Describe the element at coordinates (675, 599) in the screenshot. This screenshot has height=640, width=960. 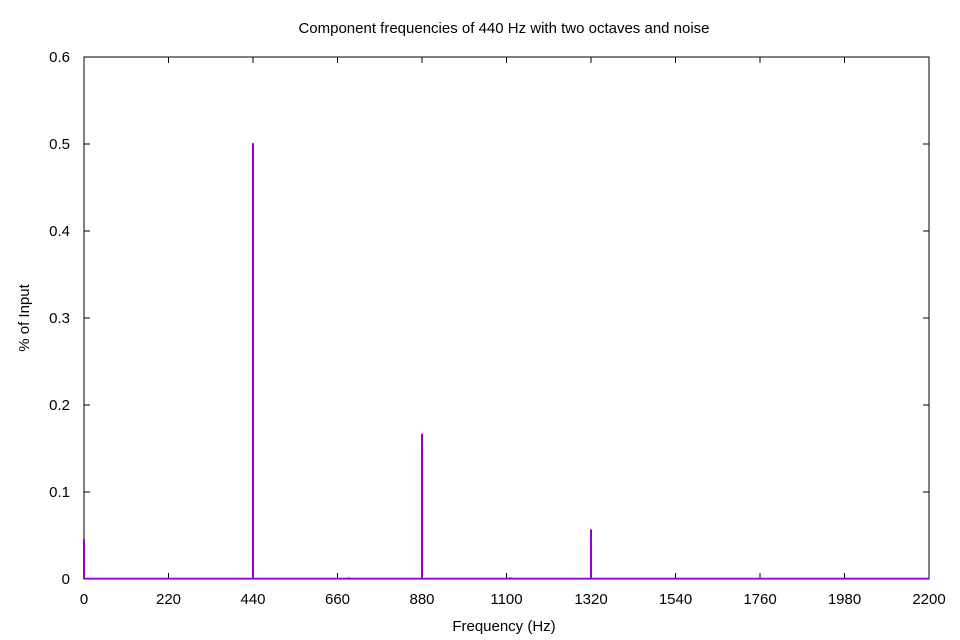
I see `x-tick-label: 1540` at that location.